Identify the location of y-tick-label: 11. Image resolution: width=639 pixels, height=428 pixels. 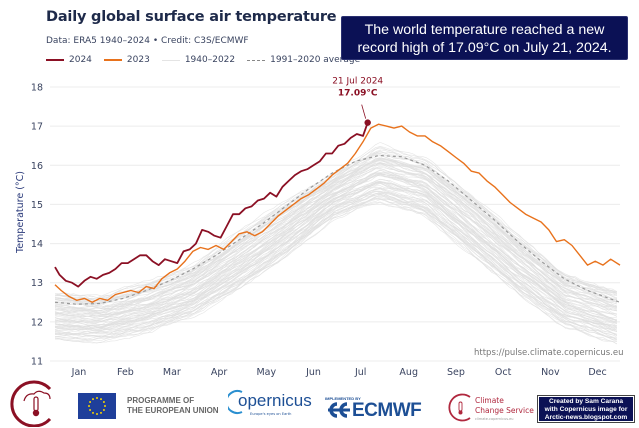
(37, 362).